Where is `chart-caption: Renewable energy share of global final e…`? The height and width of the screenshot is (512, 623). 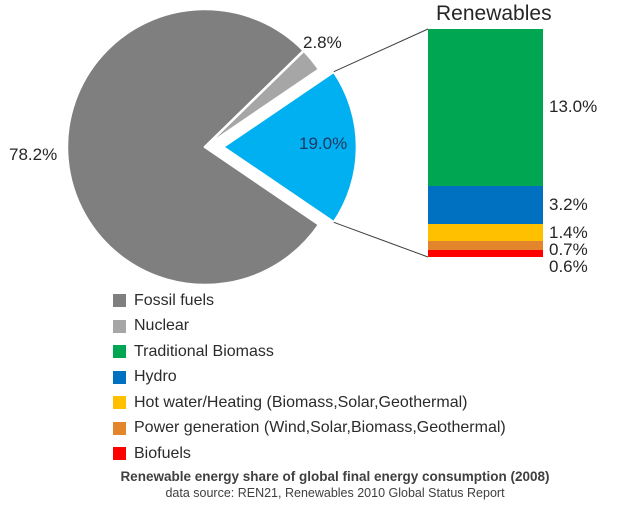
chart-caption: Renewable energy share of global final e… is located at coordinates (335, 476).